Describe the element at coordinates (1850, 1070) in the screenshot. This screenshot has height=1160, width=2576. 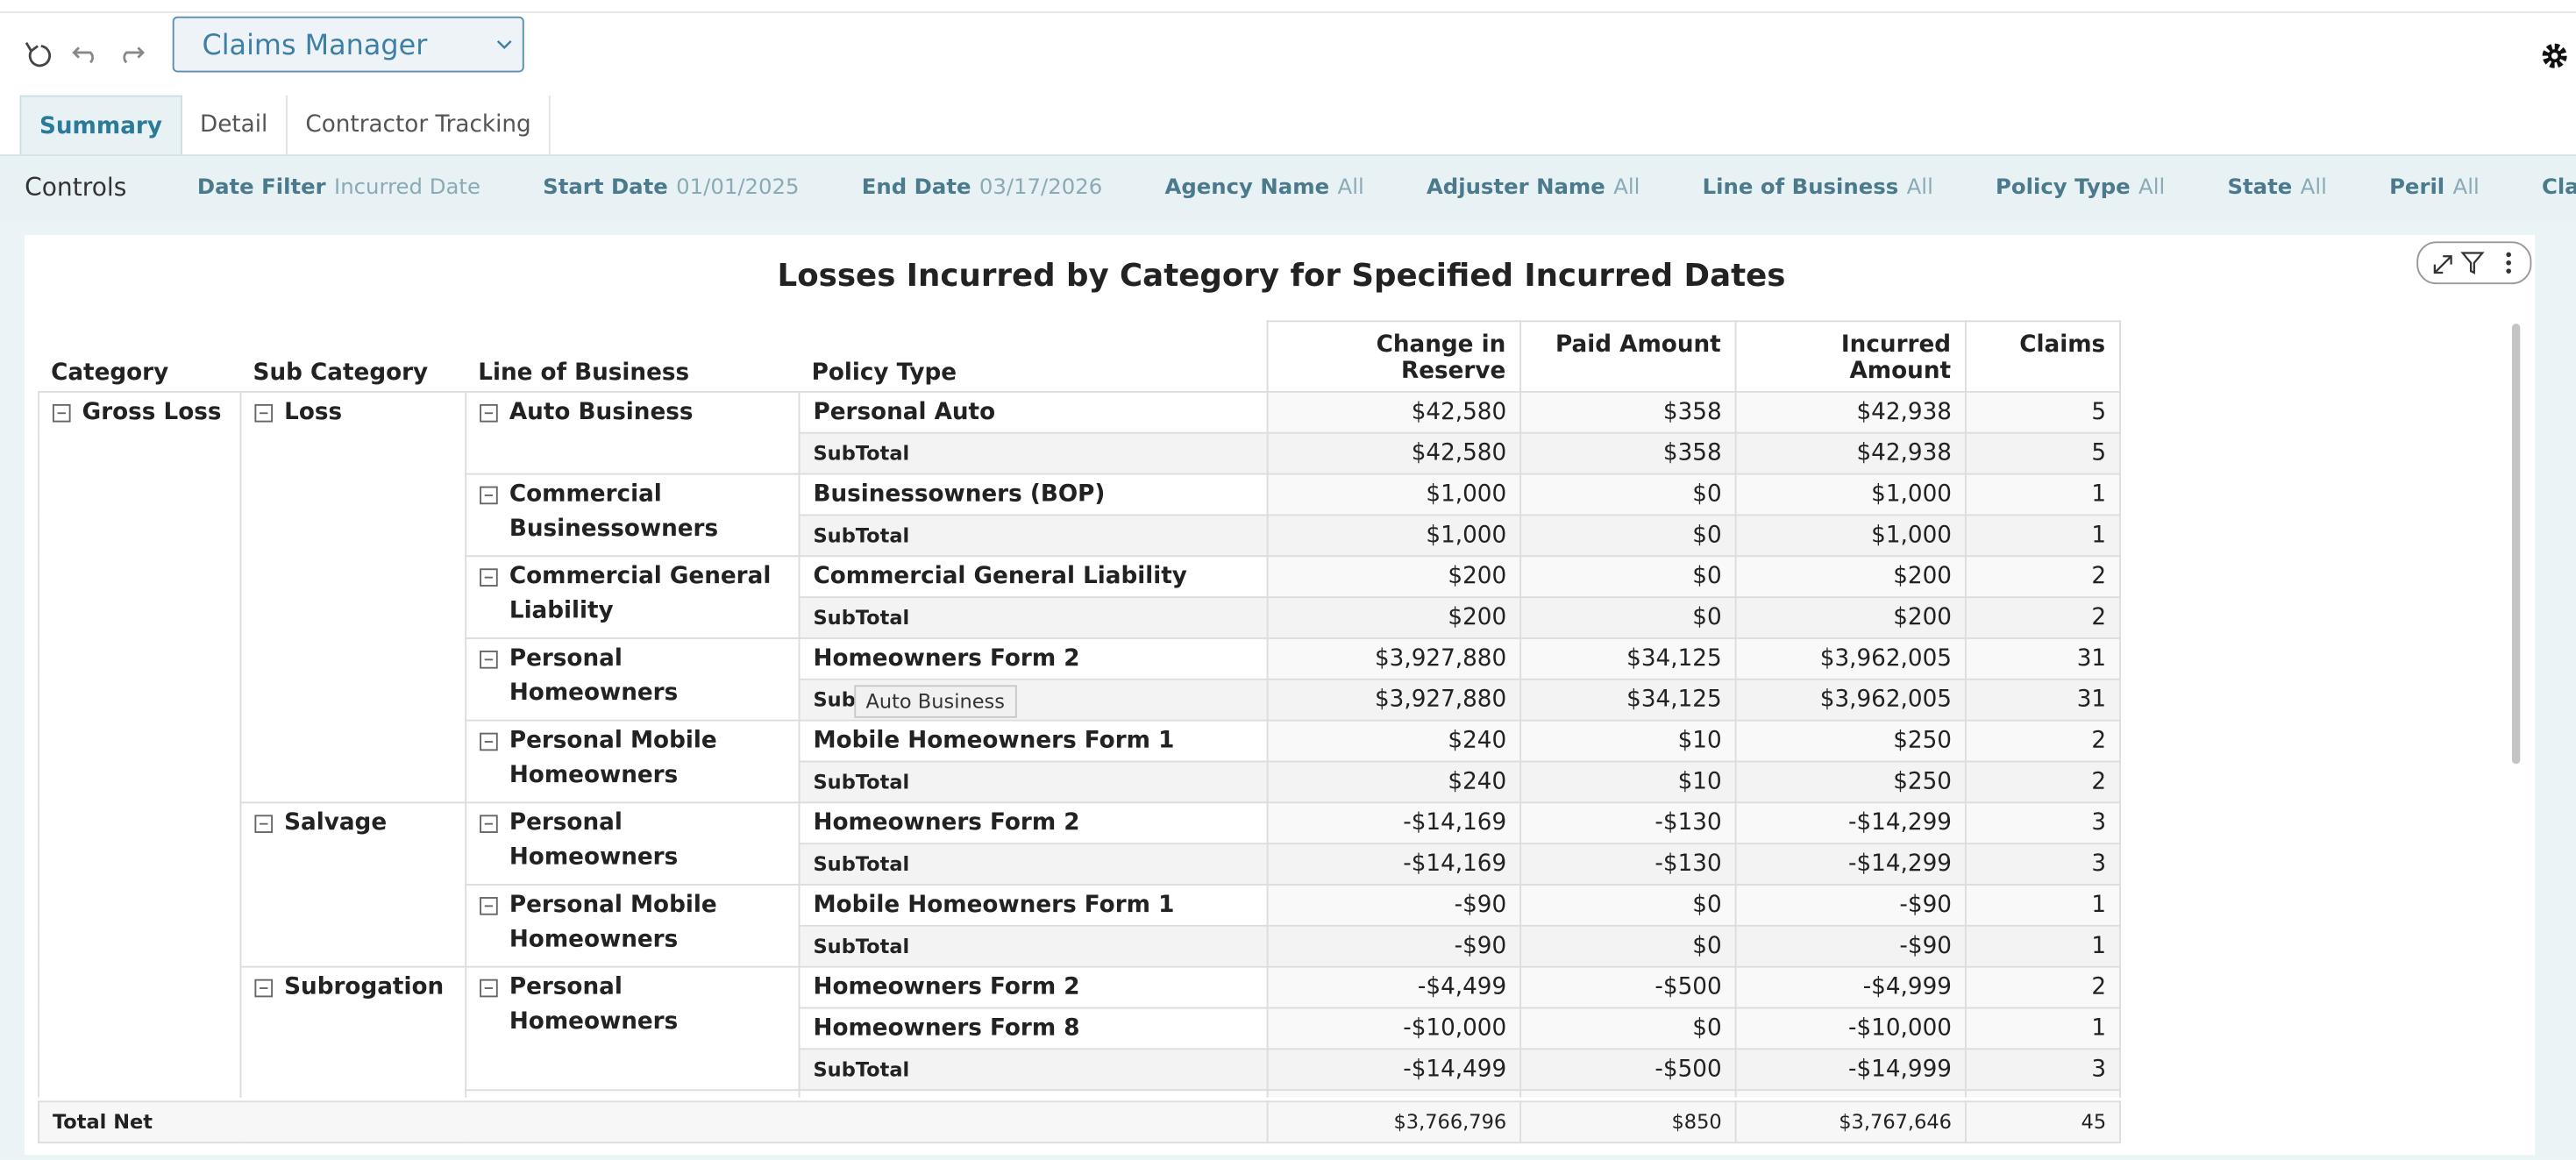
I see `value-cell: -$14,999` at that location.